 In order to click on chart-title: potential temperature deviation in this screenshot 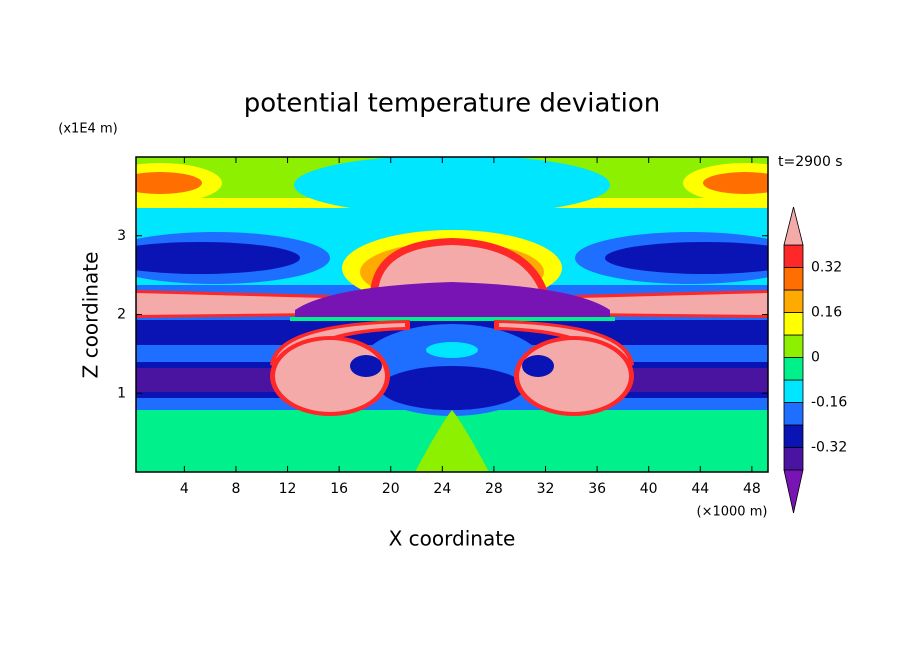, I will do `click(452, 104)`.